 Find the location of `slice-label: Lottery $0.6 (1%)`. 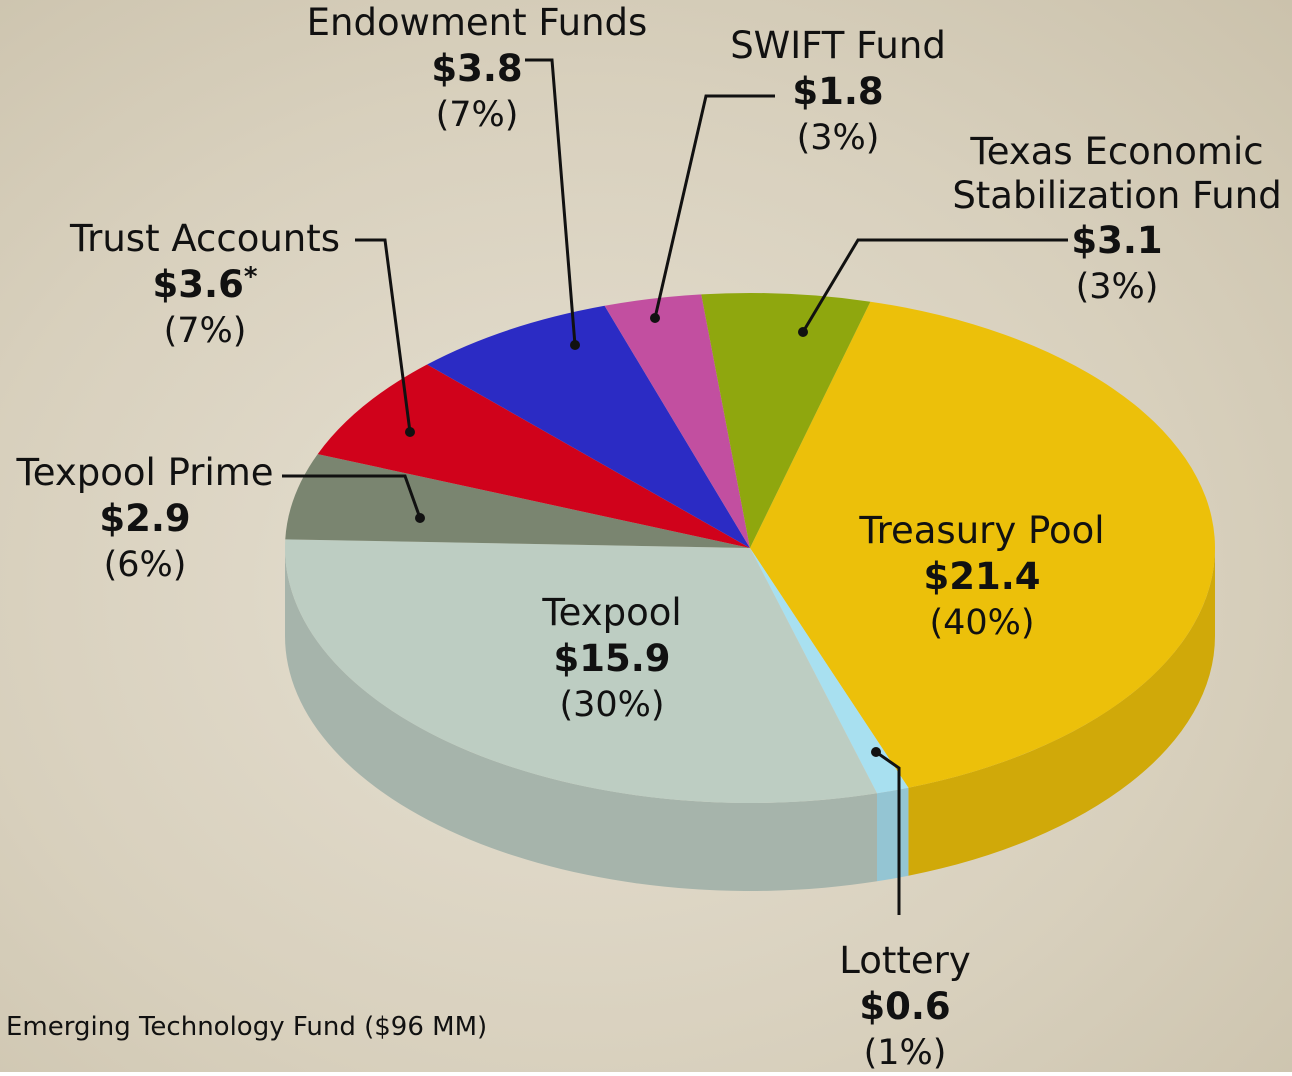

slice-label: Lottery $0.6 (1%) is located at coordinates (905, 1007).